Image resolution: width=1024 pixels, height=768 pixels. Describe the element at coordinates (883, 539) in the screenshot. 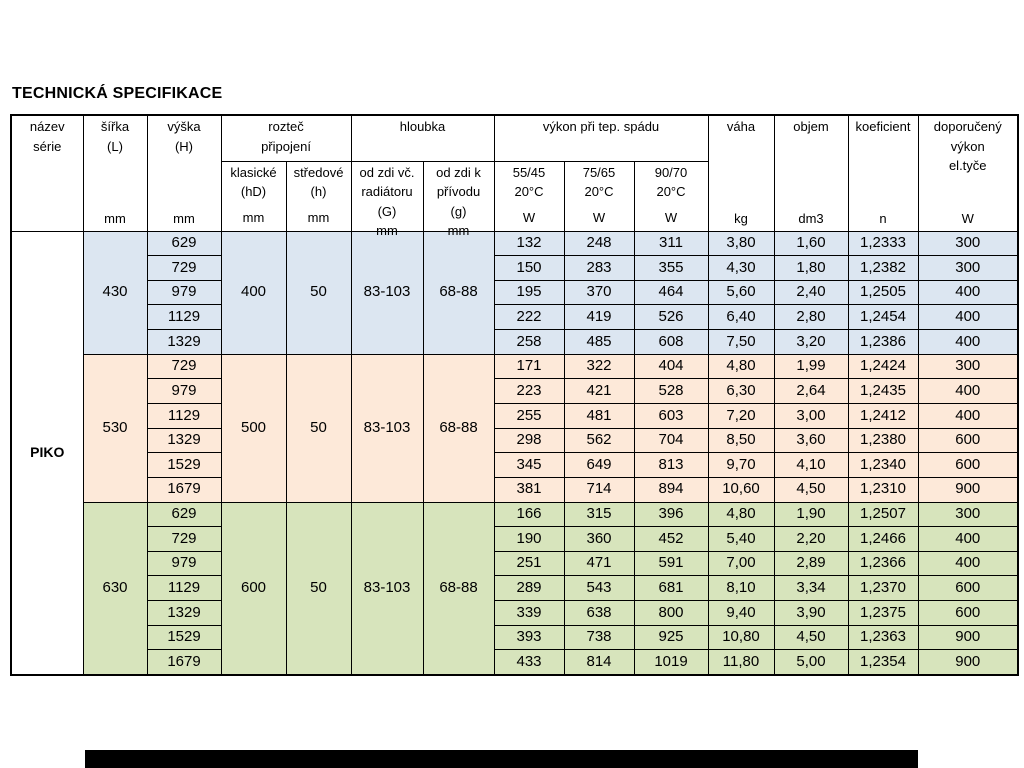

I see `coefficient-cell: 1,2466` at that location.